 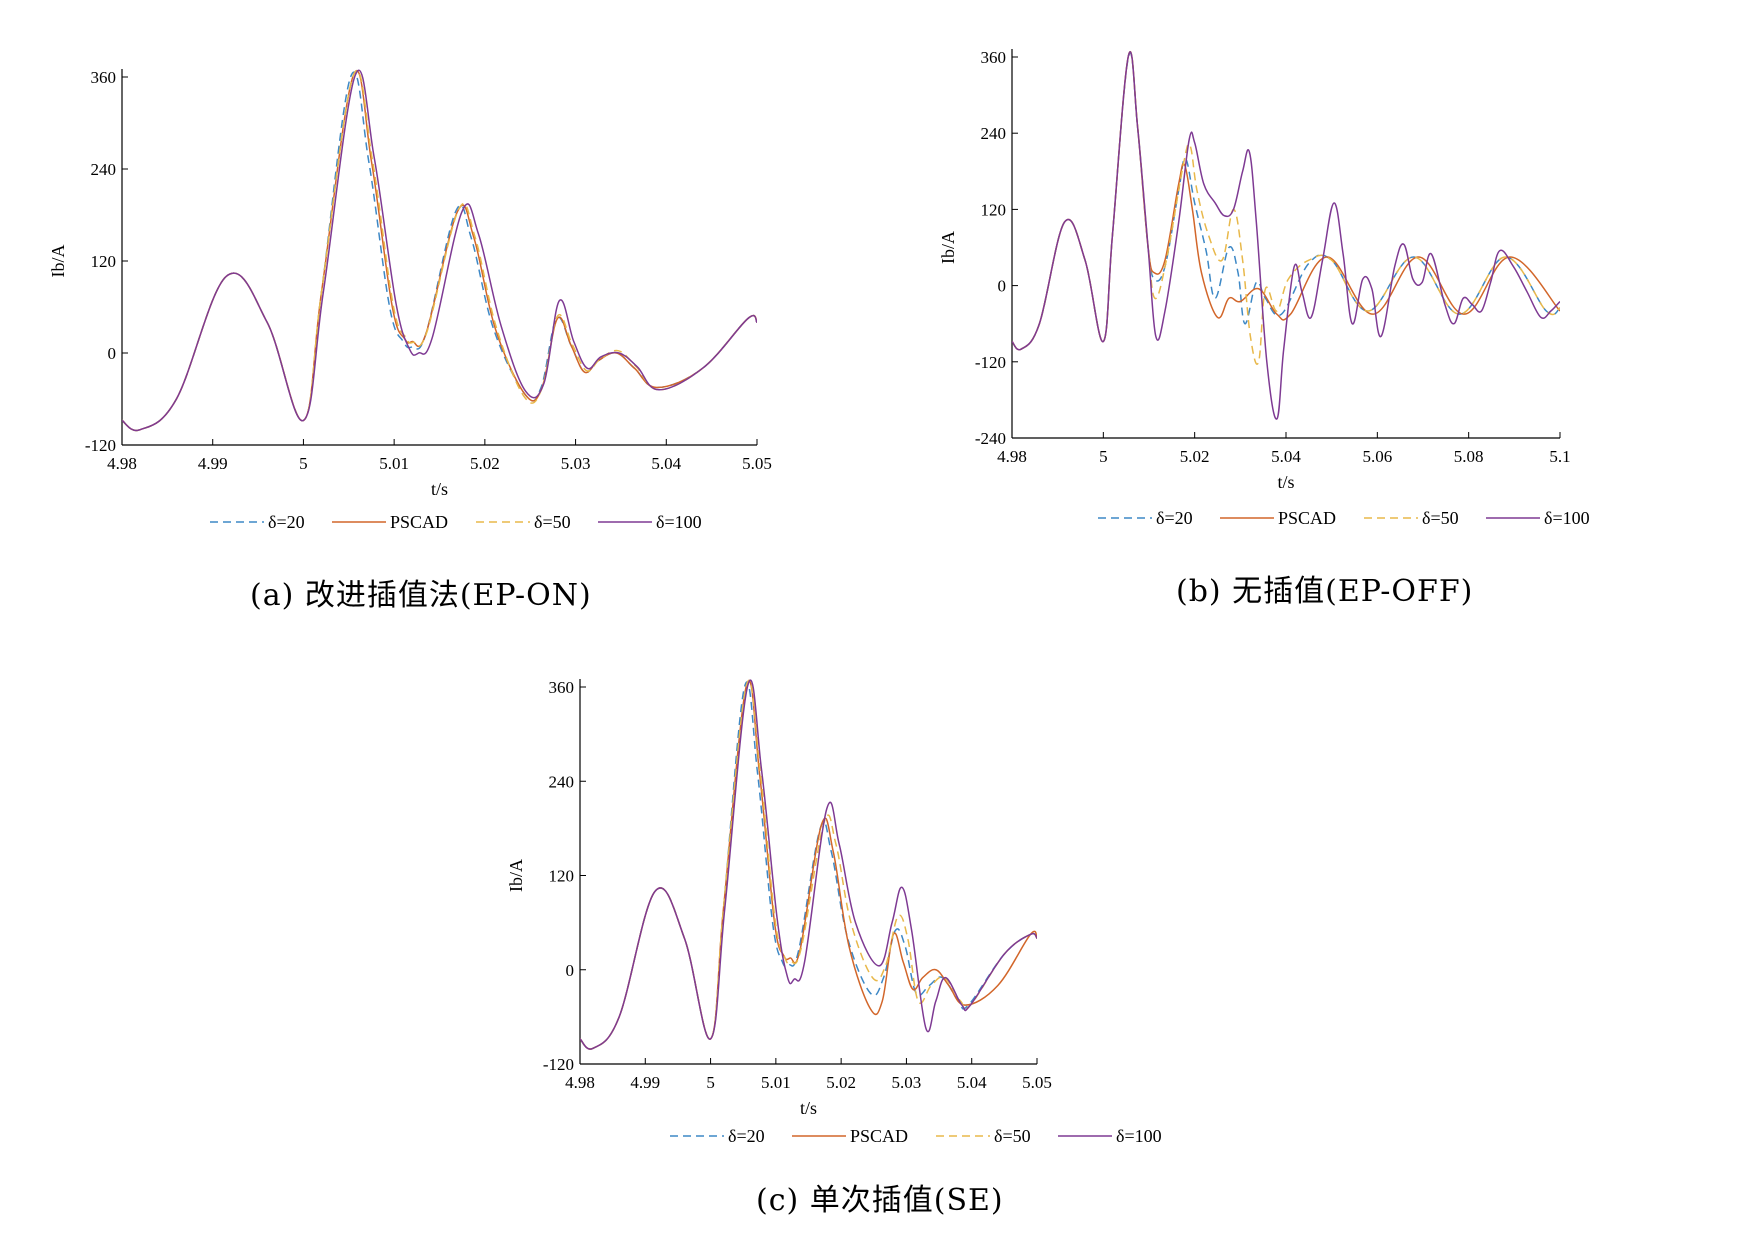 I want to click on x-tick-label: 5.08, so click(x=1469, y=456).